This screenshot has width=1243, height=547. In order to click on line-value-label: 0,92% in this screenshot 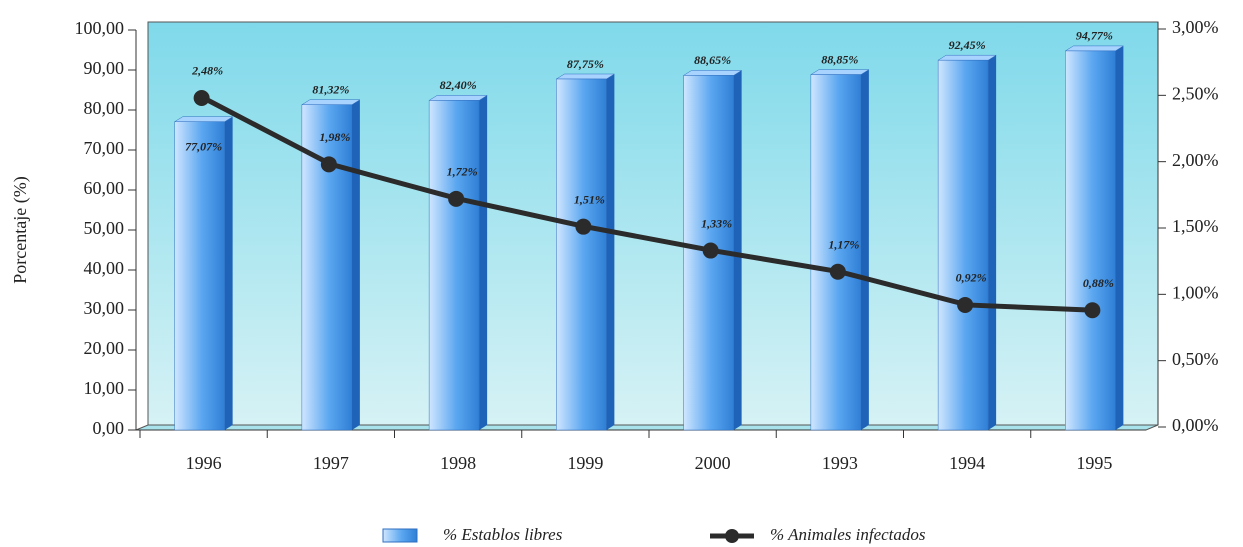, I will do `click(971, 278)`.